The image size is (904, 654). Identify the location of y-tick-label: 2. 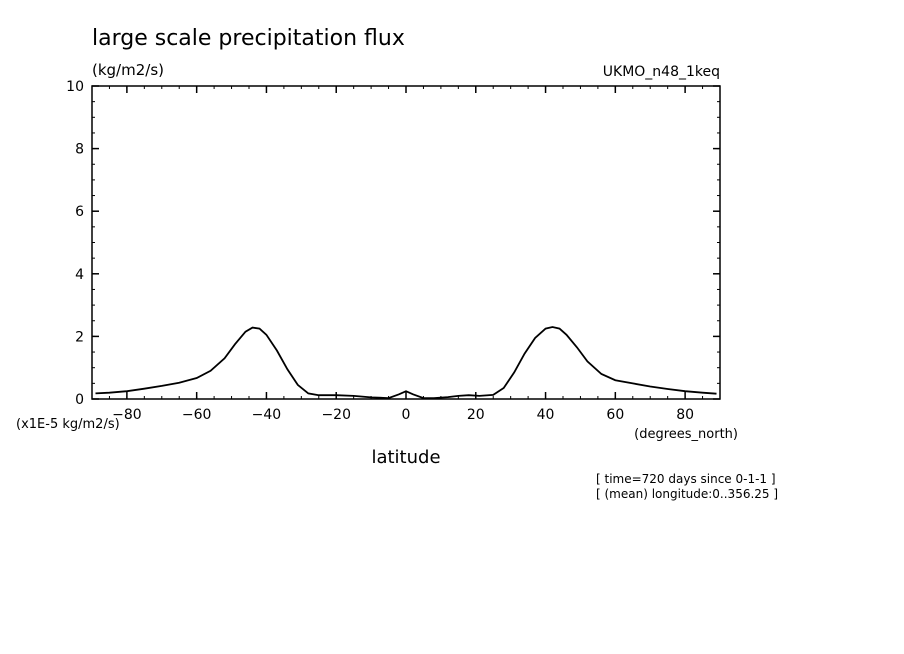
(79, 337).